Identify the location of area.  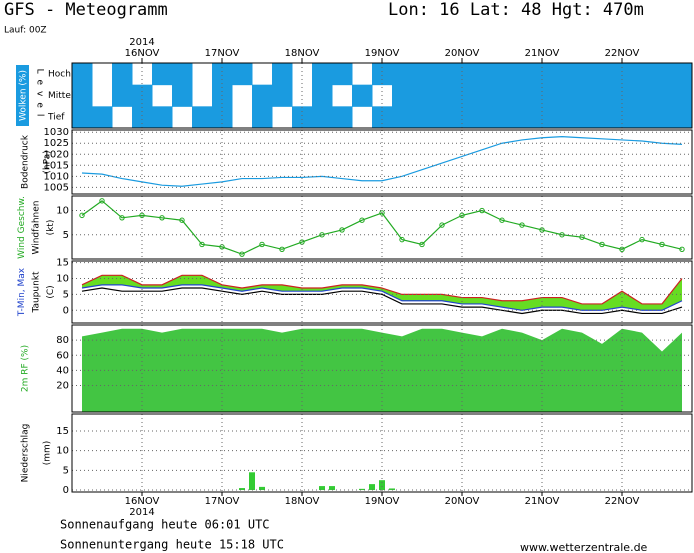
(382, 370).